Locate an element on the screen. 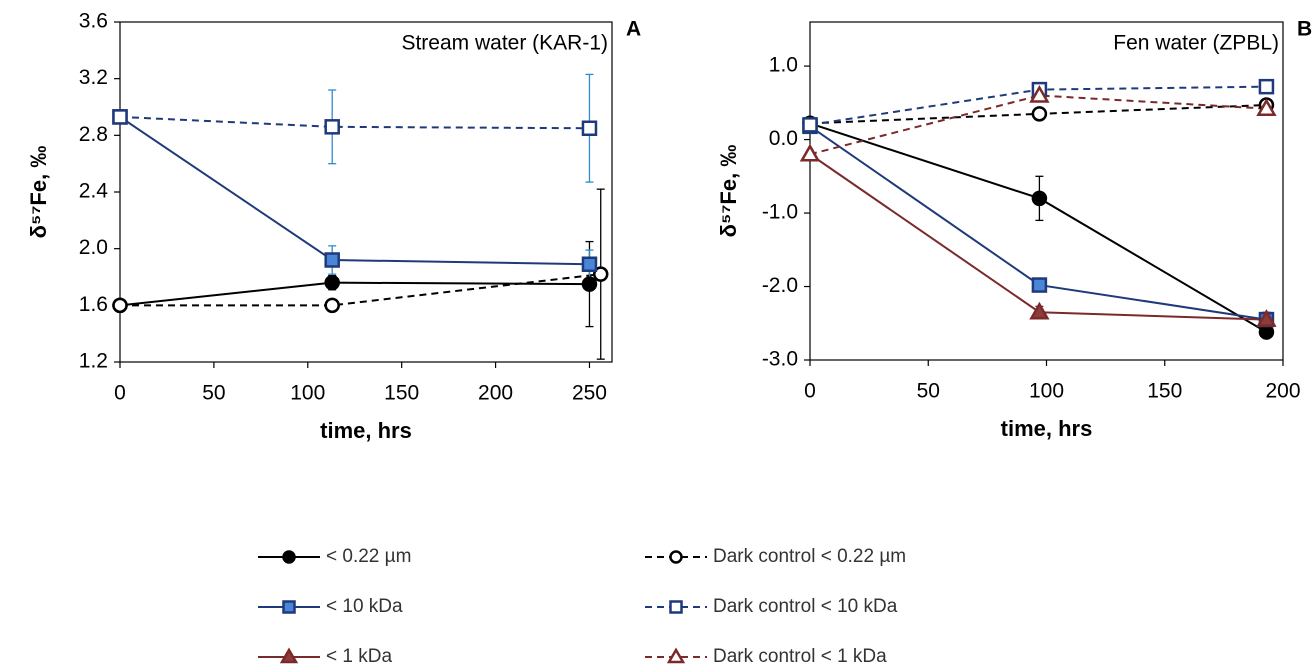  panel-letter: A is located at coordinates (633, 29).